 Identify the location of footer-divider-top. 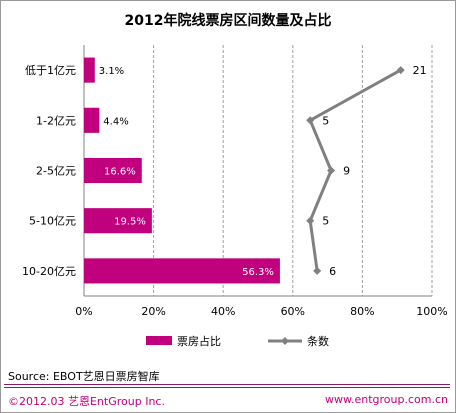
(227, 384).